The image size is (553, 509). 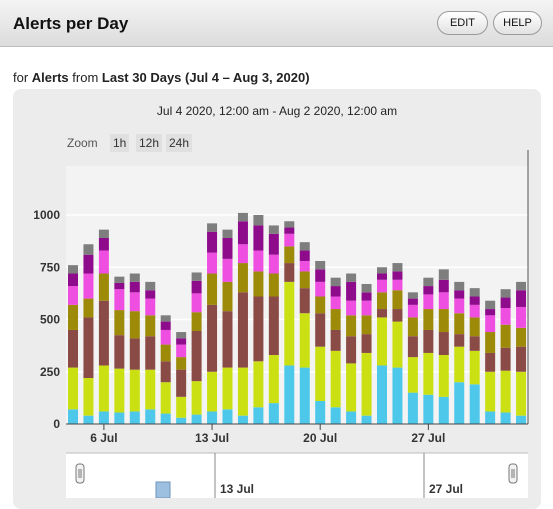 I want to click on navigator-right-handle, so click(x=513, y=473).